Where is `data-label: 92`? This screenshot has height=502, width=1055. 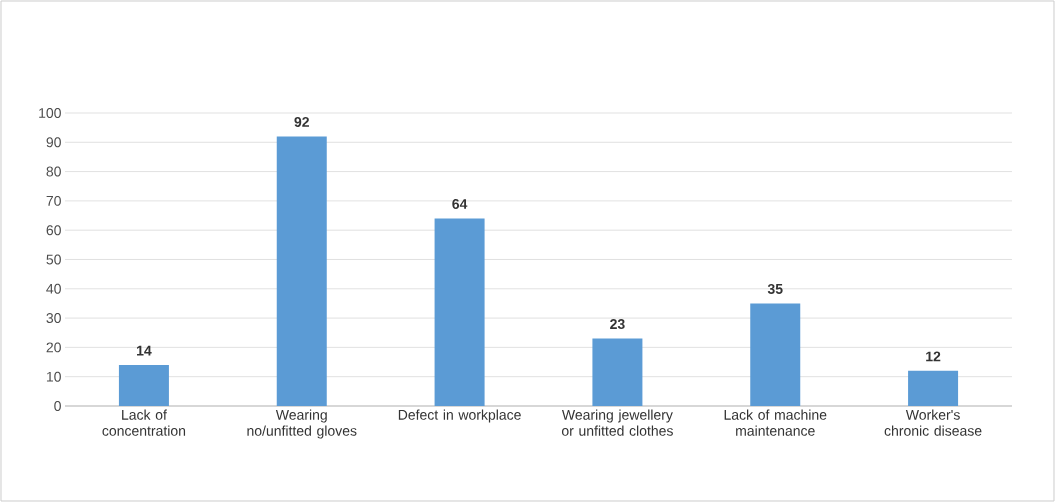 data-label: 92 is located at coordinates (301, 121).